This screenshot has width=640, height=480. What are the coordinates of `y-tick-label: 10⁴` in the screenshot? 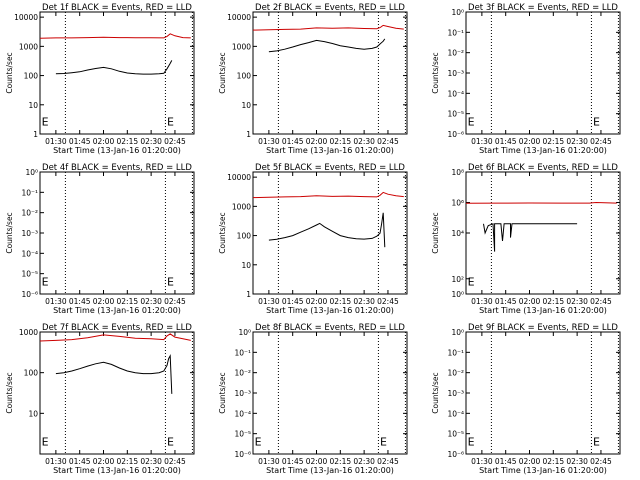 It's located at (457, 233).